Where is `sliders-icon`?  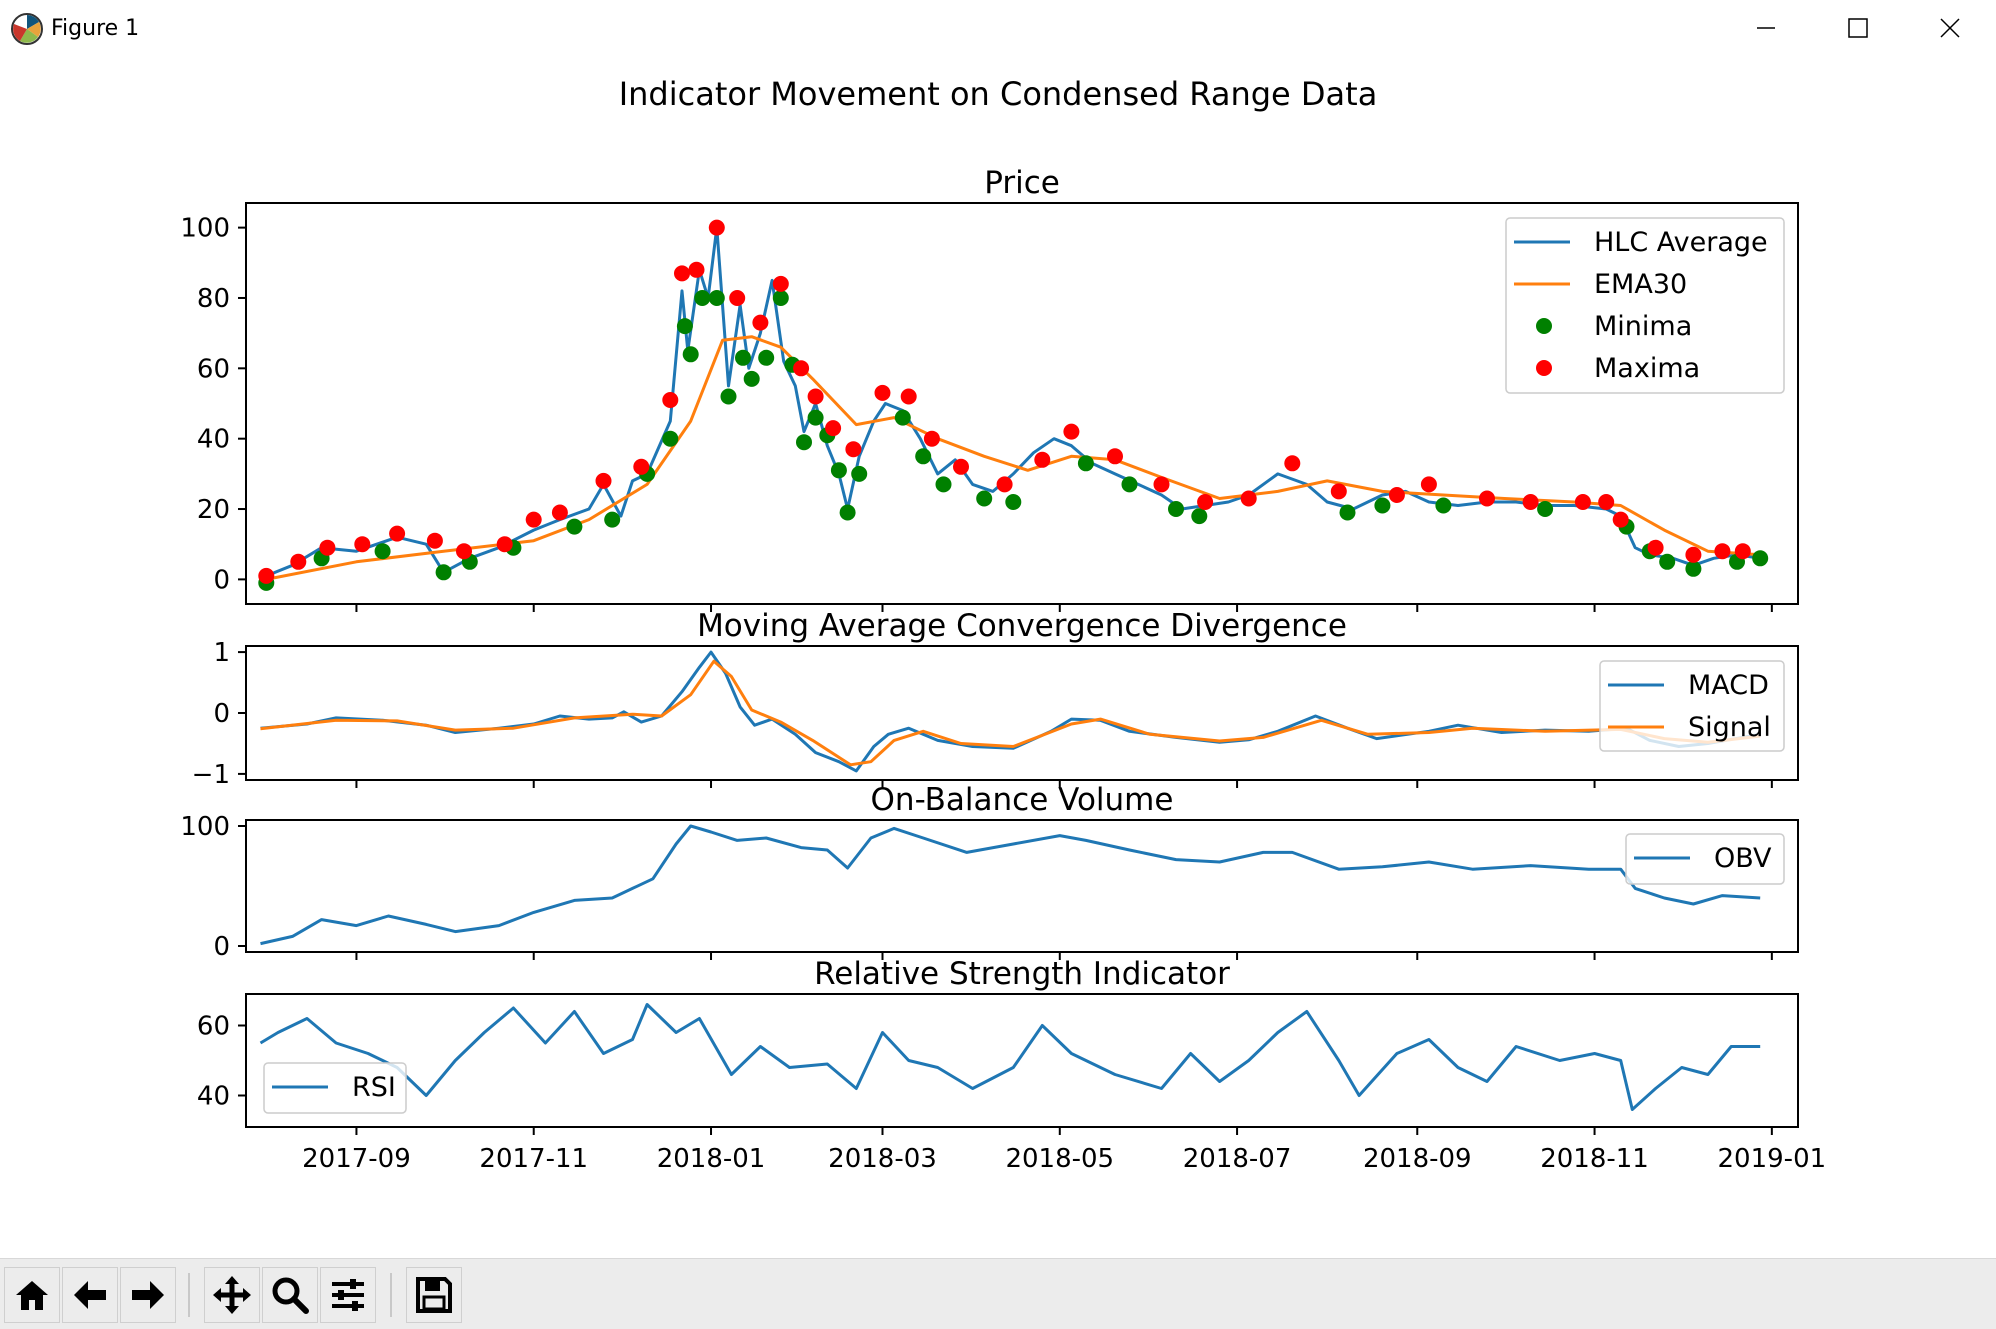
sliders-icon is located at coordinates (348, 1295).